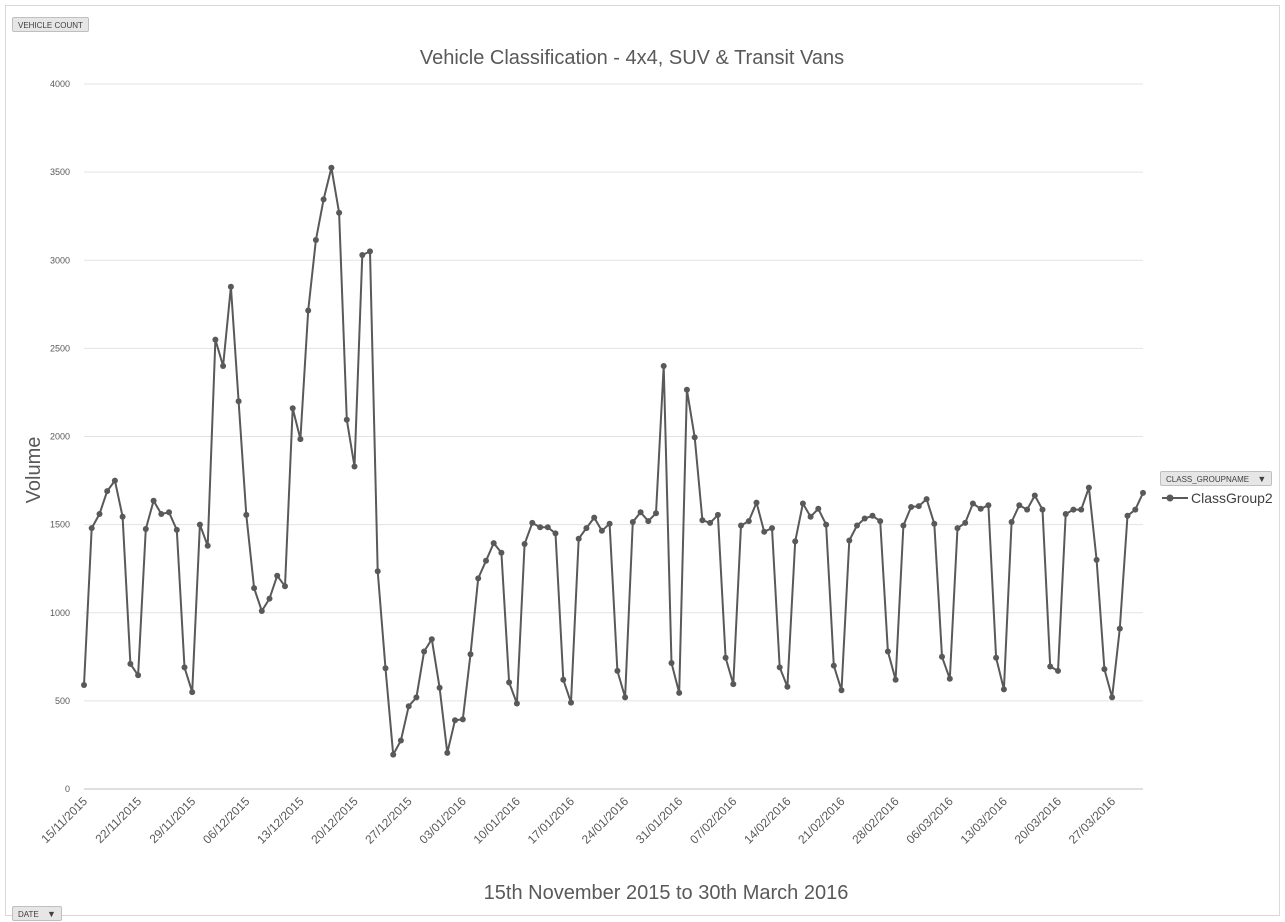 The height and width of the screenshot is (922, 1285). I want to click on x-tick-label: 15/11/2015, so click(64, 820).